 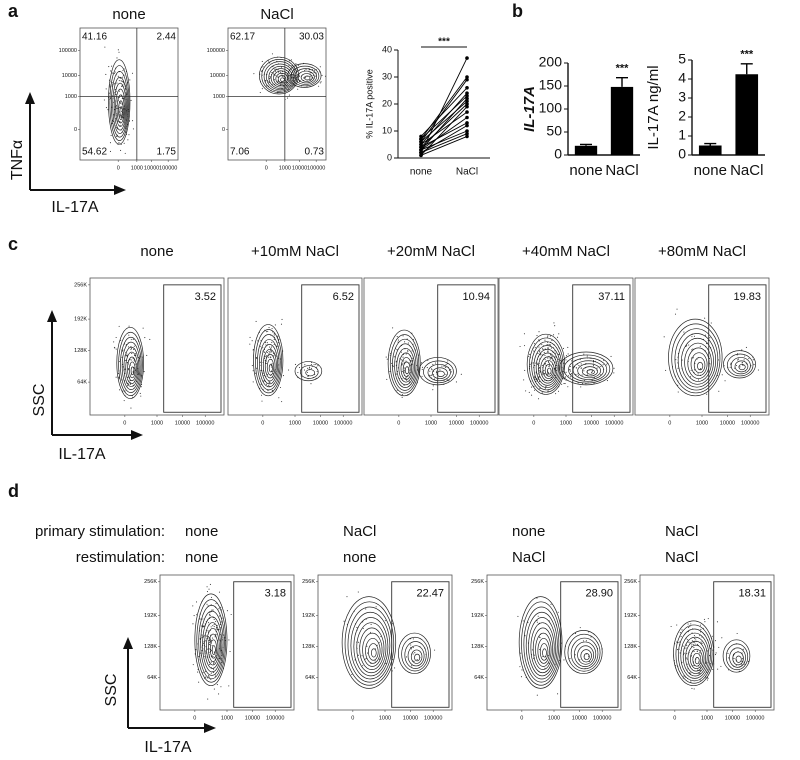 What do you see at coordinates (359, 531) in the screenshot?
I see `column-header: NaCl` at bounding box center [359, 531].